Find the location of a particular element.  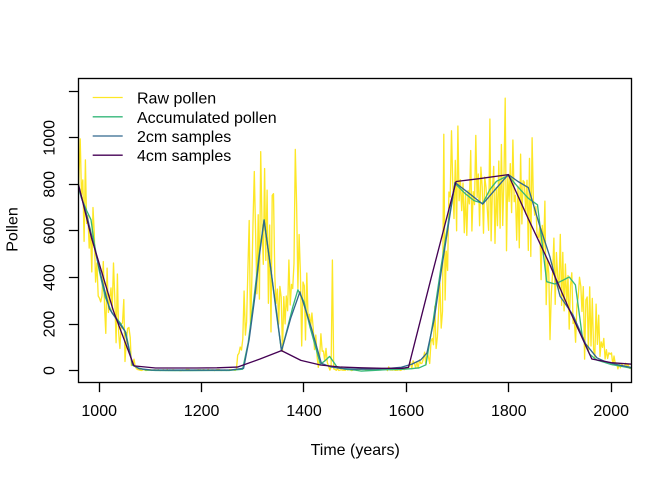

svg-text: 400 is located at coordinates (50, 277).